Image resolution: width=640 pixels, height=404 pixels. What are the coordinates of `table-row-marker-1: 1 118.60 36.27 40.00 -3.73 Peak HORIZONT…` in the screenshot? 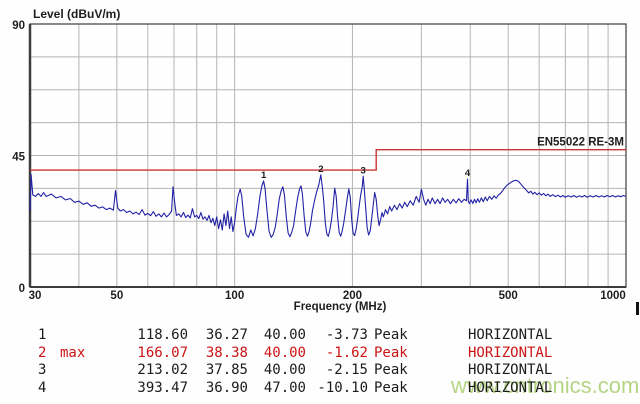 It's located at (320, 335).